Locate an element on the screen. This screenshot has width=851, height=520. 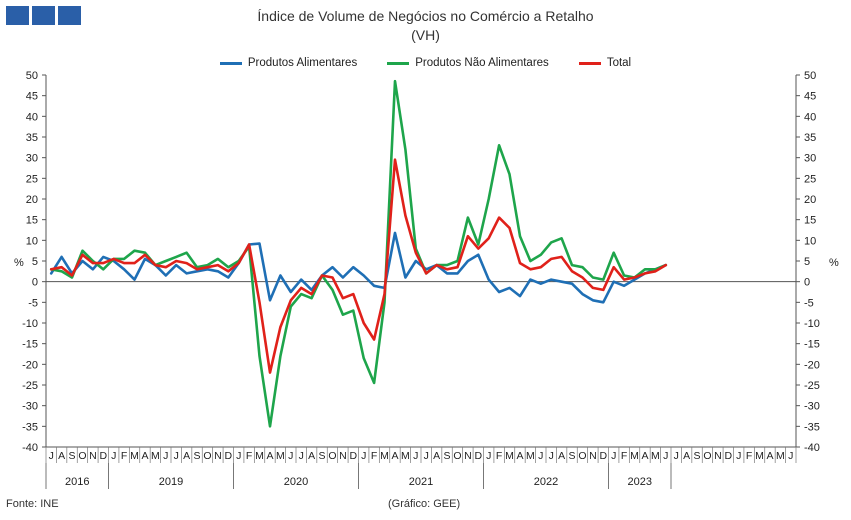
y-tick-label-left: 45 is located at coordinates (32, 97).